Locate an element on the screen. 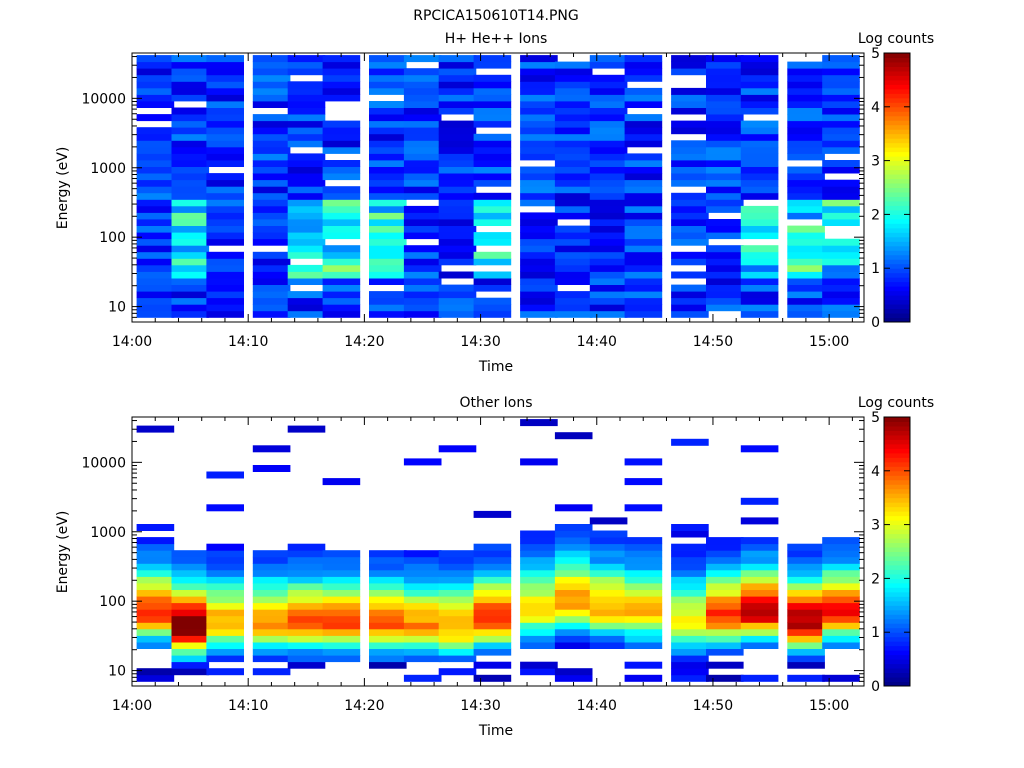  colorbar-tick-label: 5 is located at coordinates (875, 54).